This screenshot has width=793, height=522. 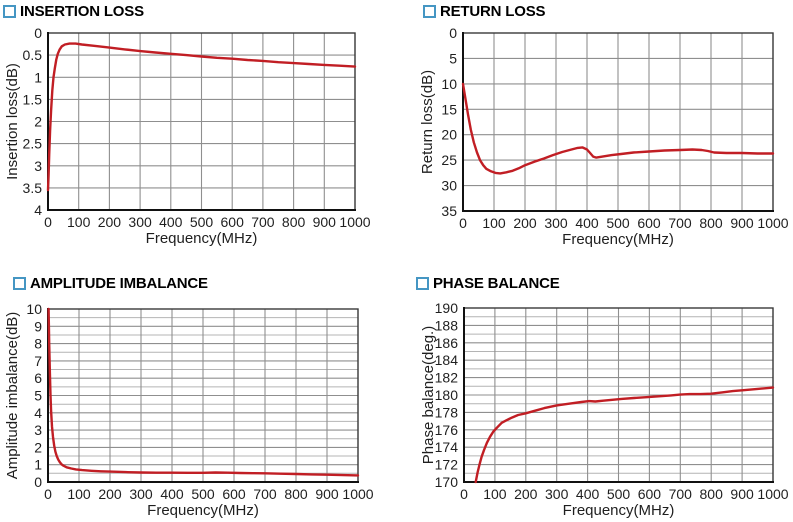 I want to click on y-tick-label: 6, so click(x=38, y=378).